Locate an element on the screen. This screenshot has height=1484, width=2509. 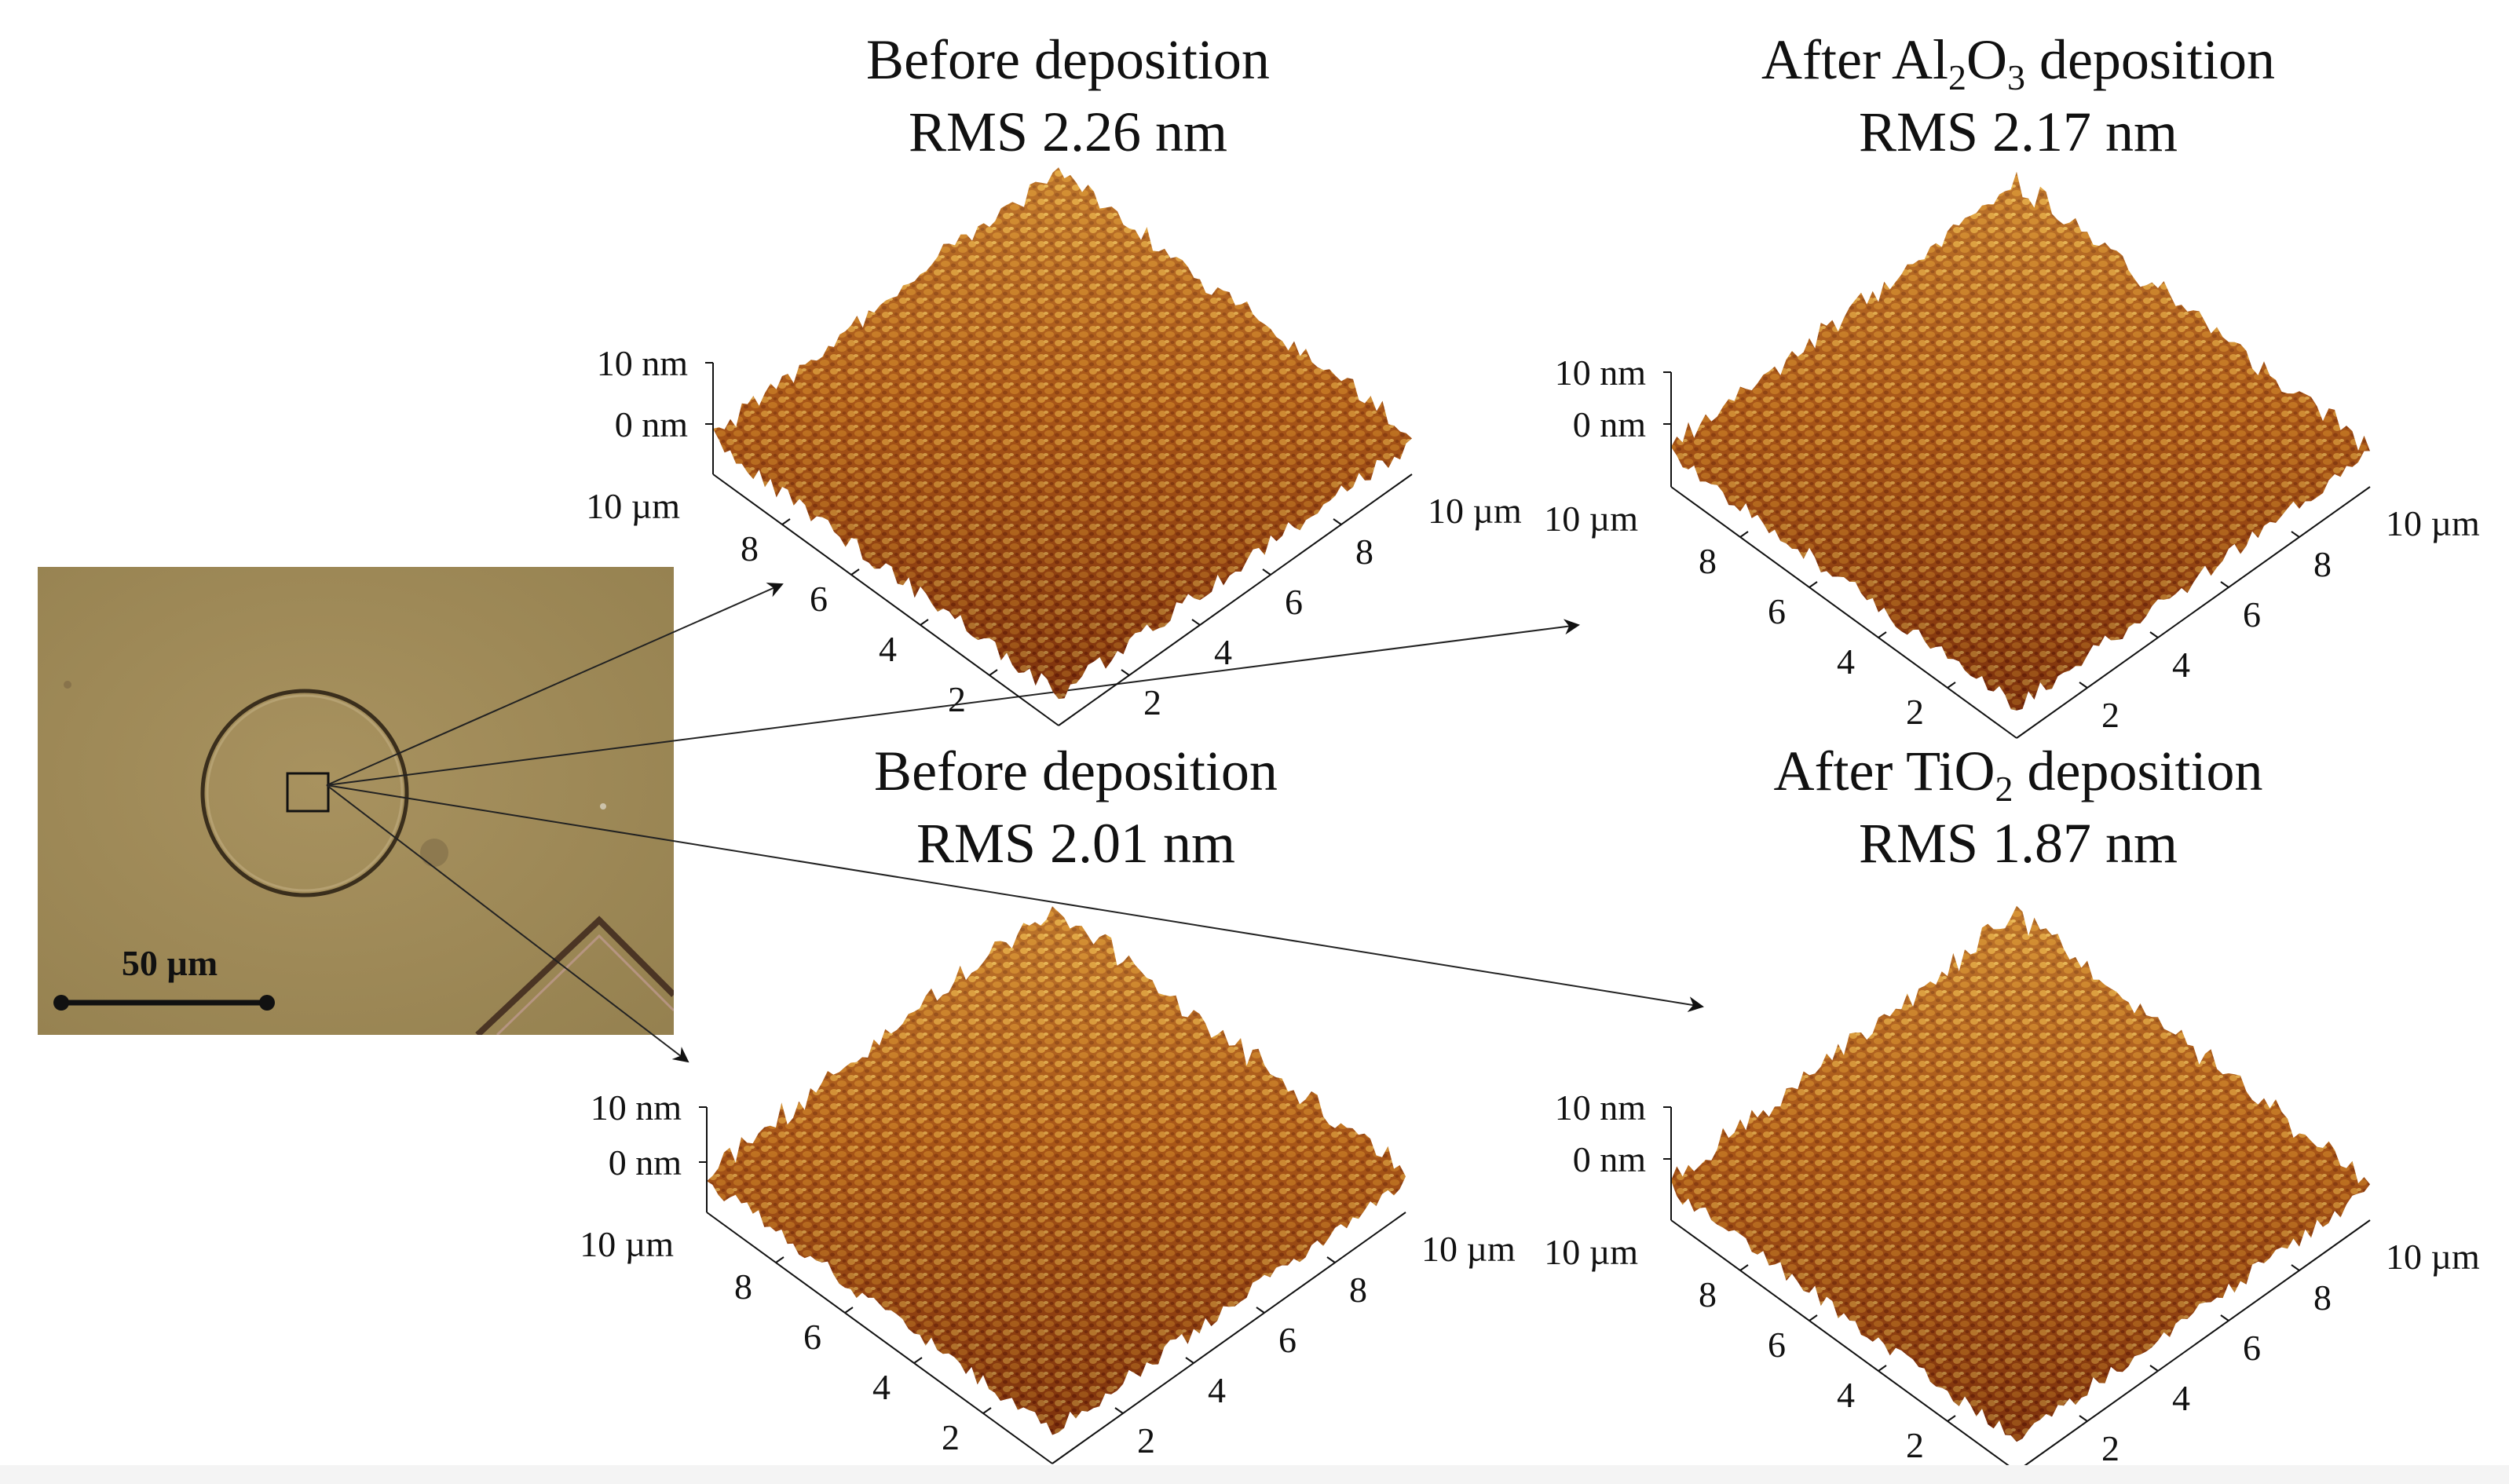
title-top-left: Before deposition RMS 2.26 nm is located at coordinates (1068, 95).